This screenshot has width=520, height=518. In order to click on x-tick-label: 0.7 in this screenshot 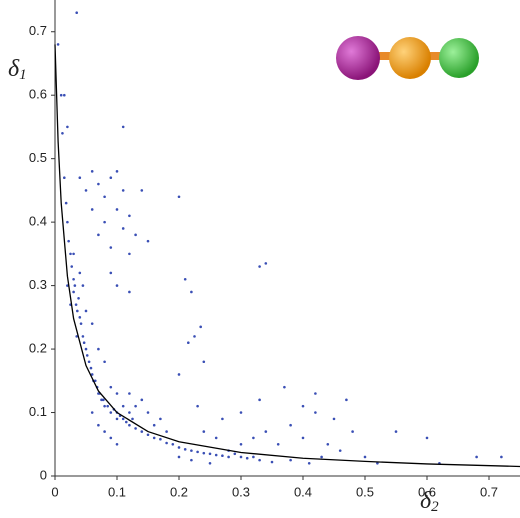, I will do `click(489, 491)`.